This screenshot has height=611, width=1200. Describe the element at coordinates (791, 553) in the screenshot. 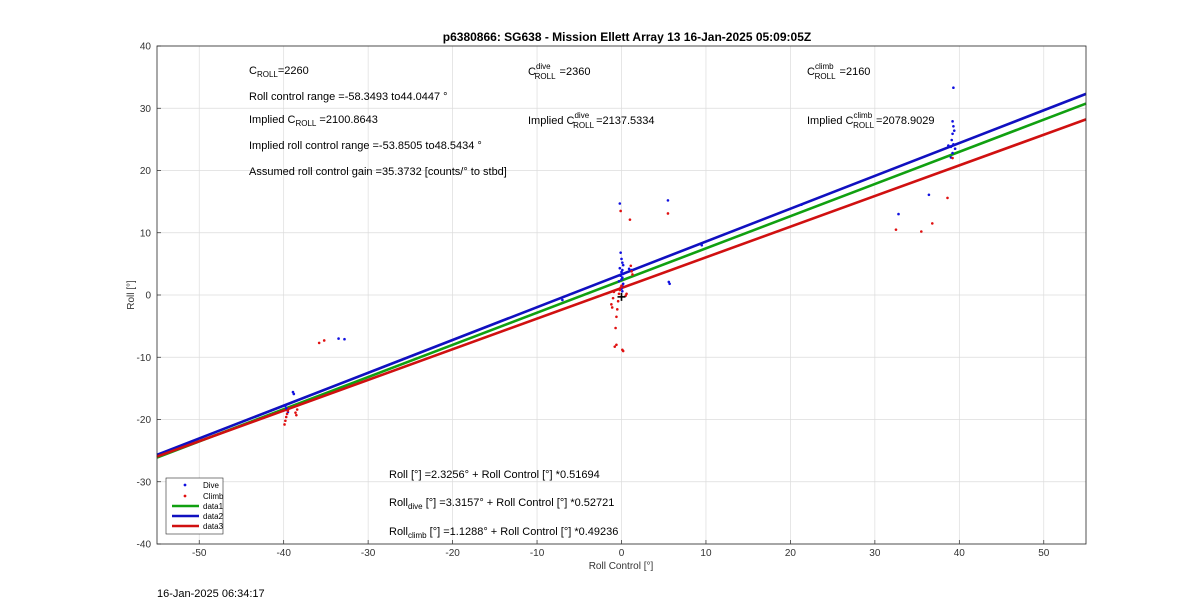

I see `x-tick-label: 20` at that location.